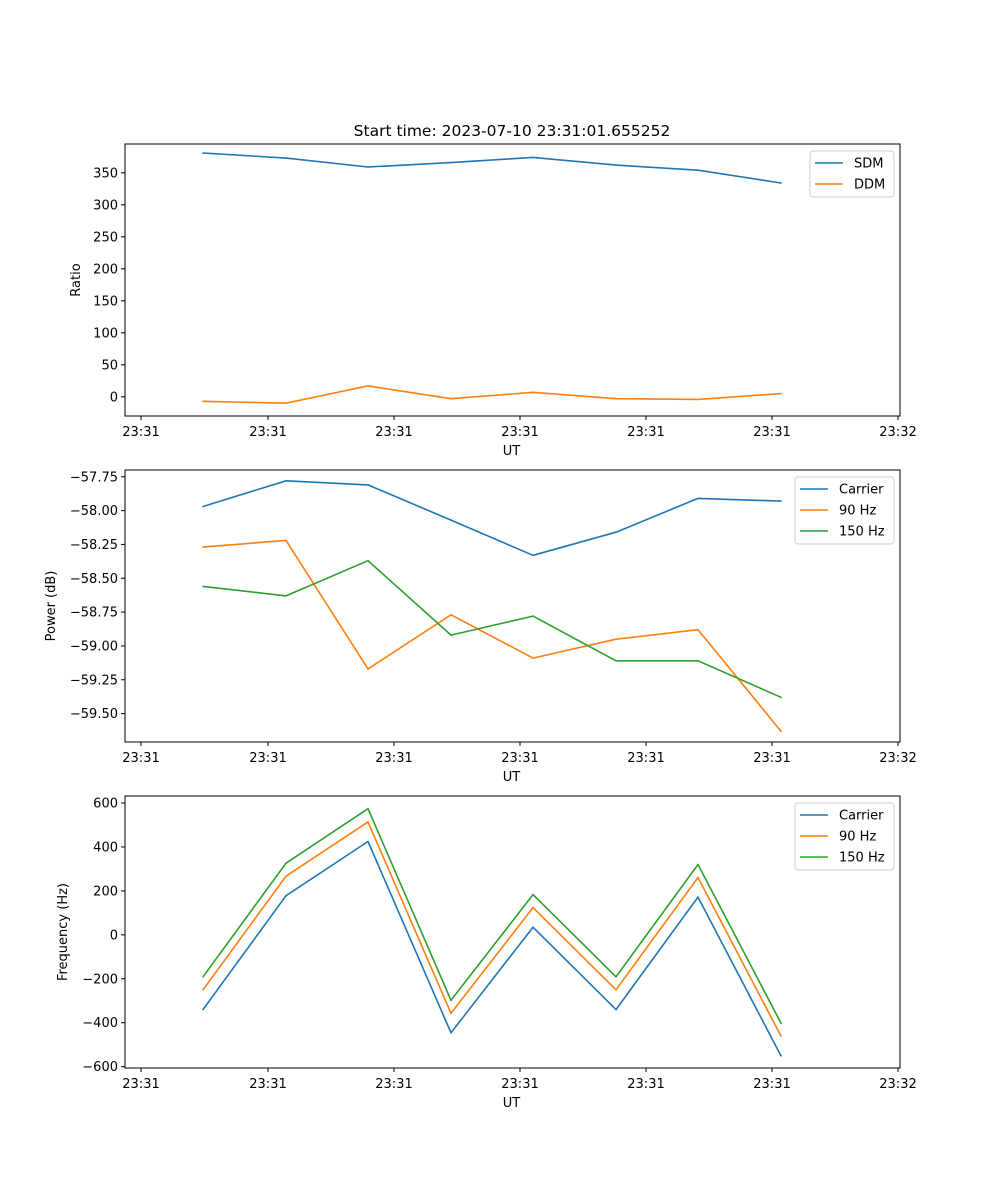 The image size is (1000, 1200). What do you see at coordinates (100, 1067) in the screenshot?
I see `frequency-y-tick-label: −600` at bounding box center [100, 1067].